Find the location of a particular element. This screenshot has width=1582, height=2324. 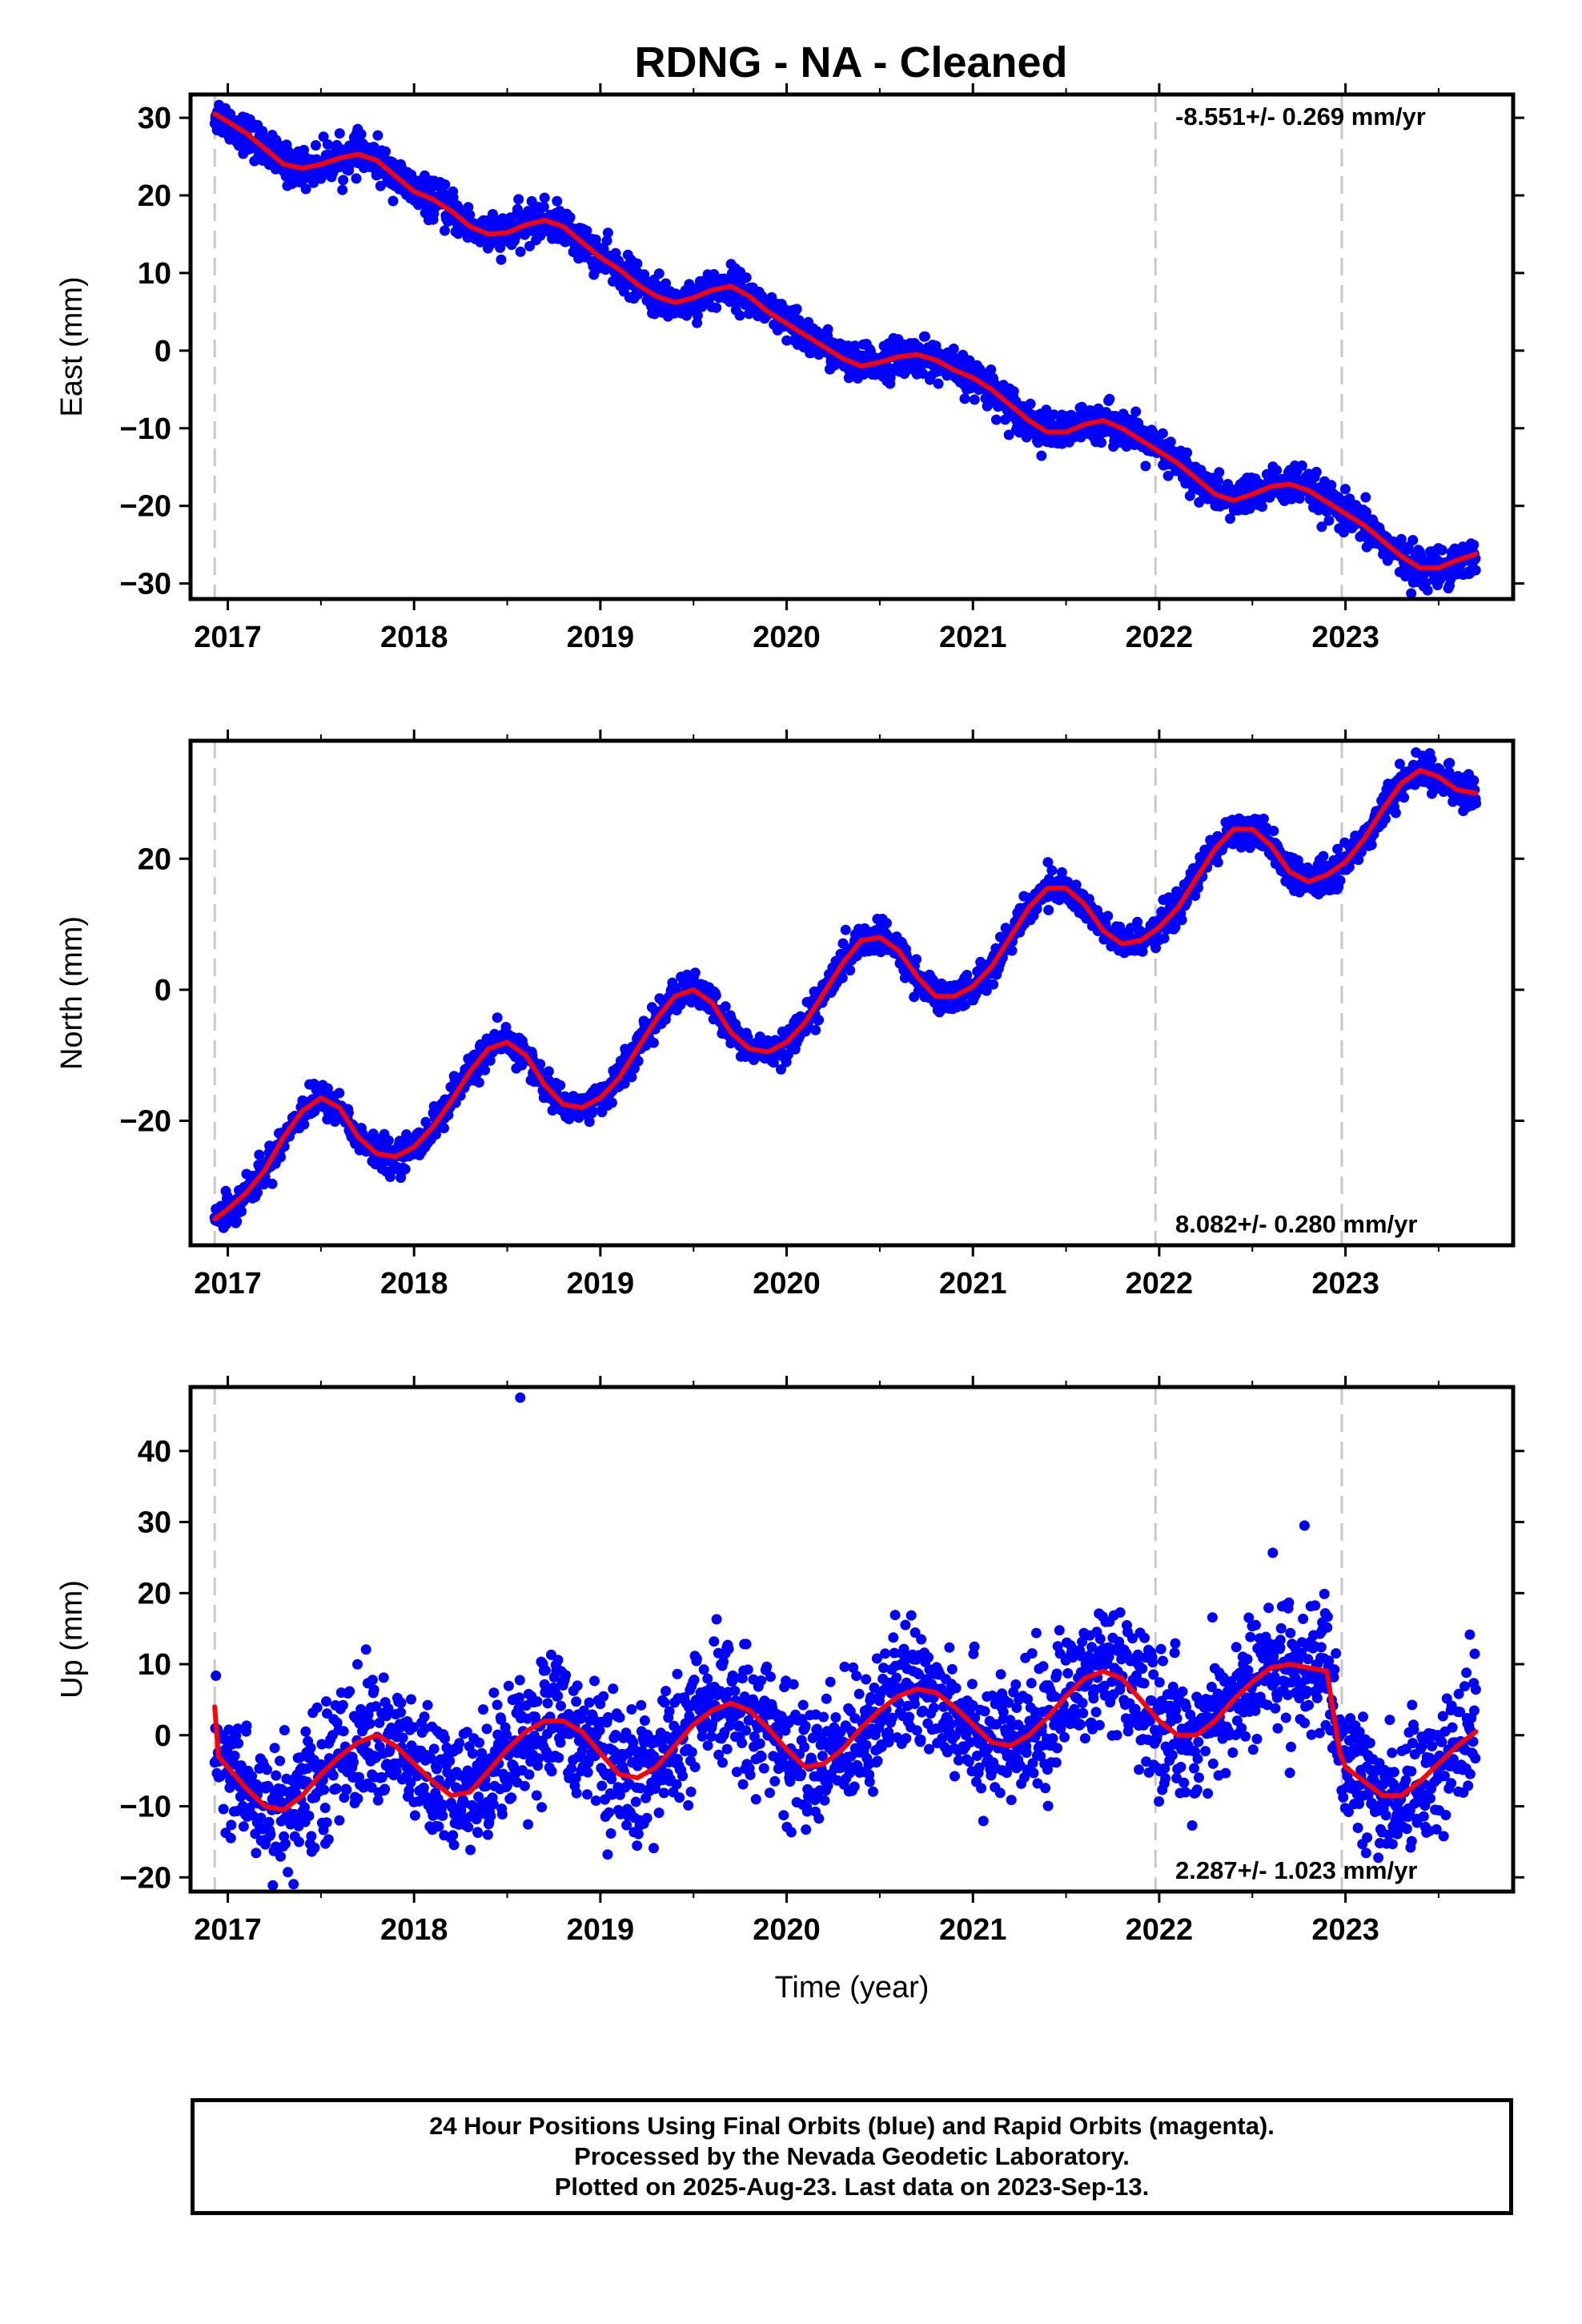

y-tick-label: 30 is located at coordinates (154, 118).